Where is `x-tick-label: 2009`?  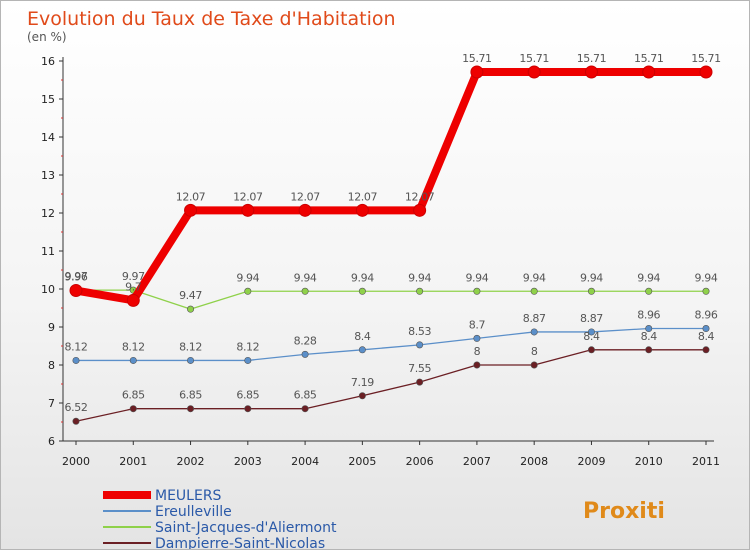
x-tick-label: 2009 is located at coordinates (591, 461).